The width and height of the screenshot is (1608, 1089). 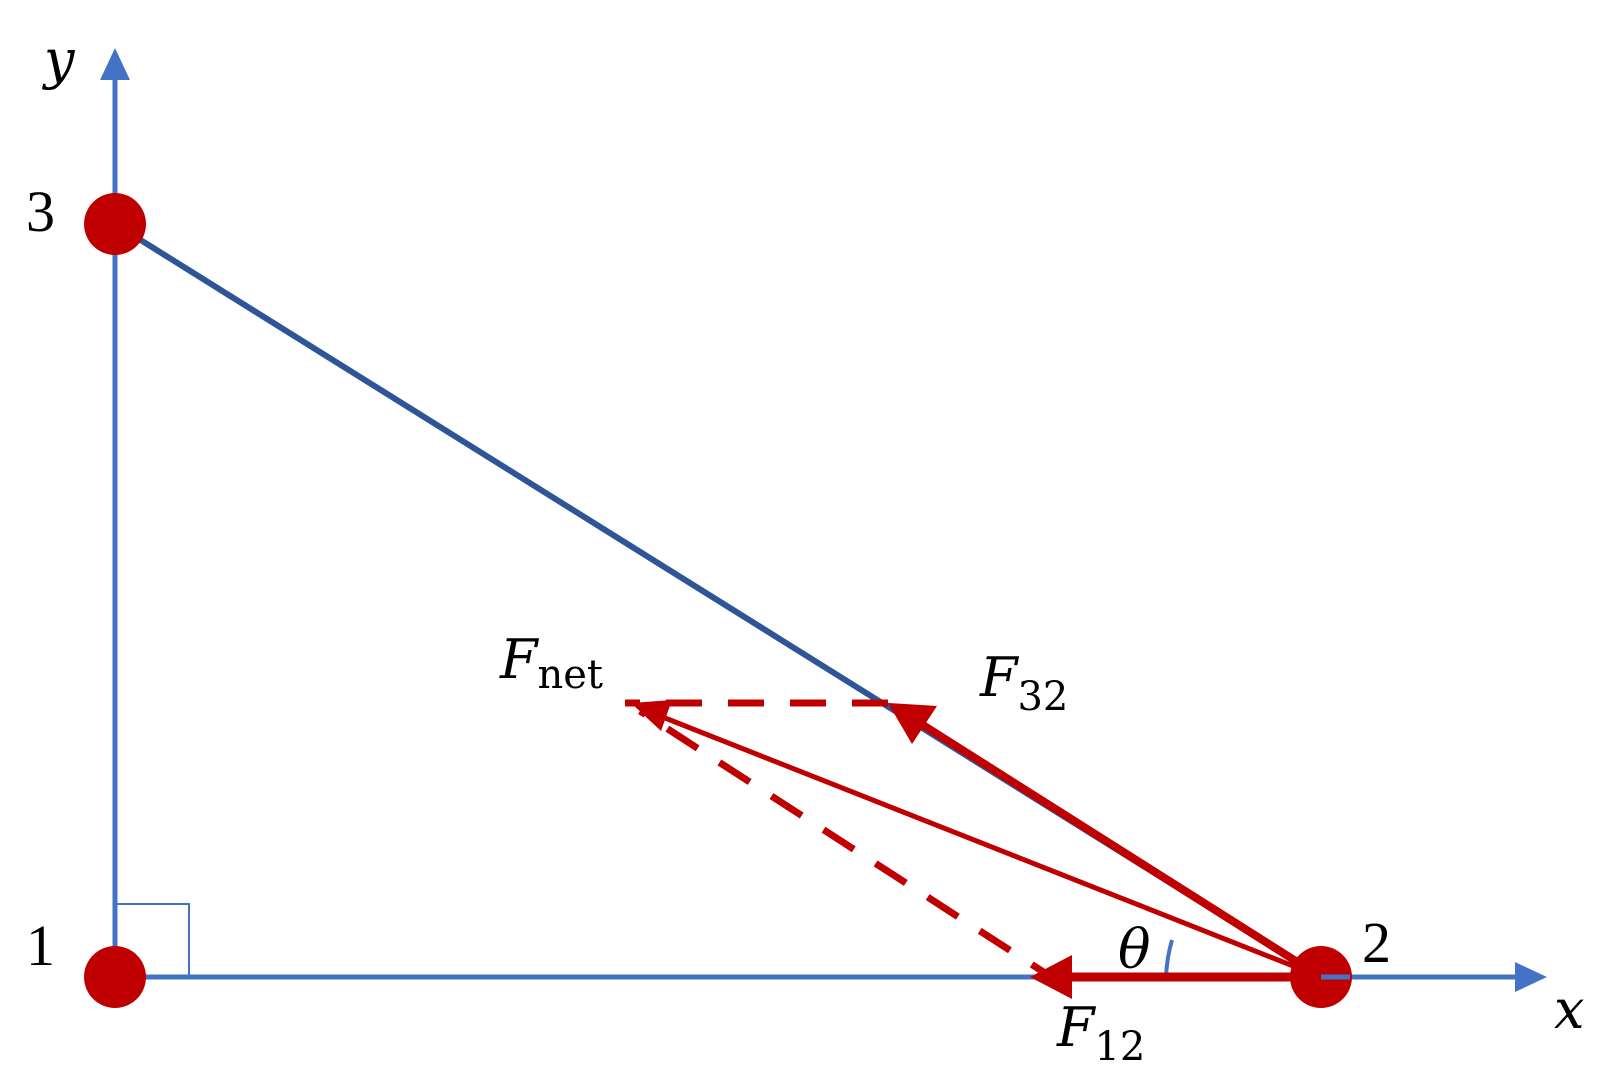 I want to click on f-net-label: Fnet, so click(x=551, y=663).